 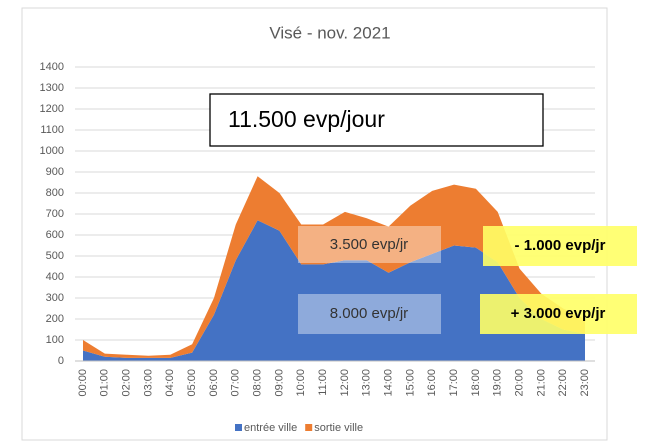 I want to click on y-tick-label: 300, so click(x=55, y=298).